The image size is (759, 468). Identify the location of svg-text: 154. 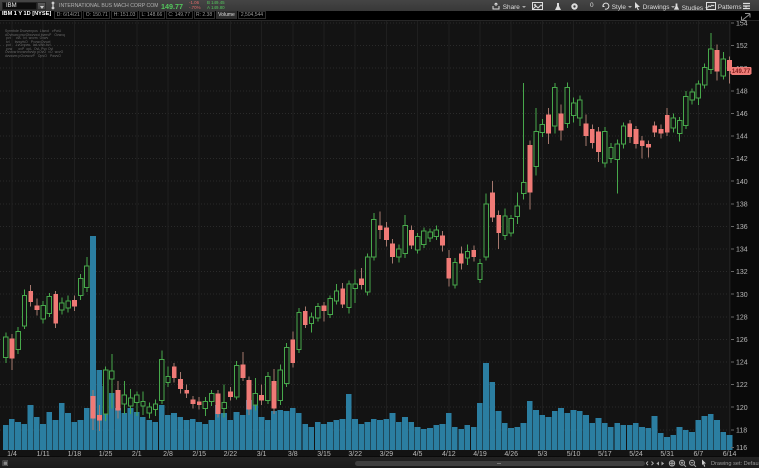
(742, 24).